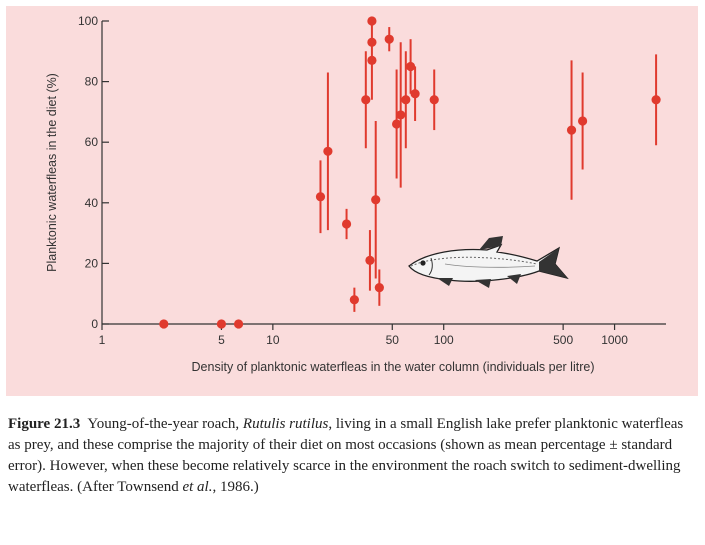 This screenshot has width=705, height=545. I want to click on x-tick-label: 100, so click(444, 340).